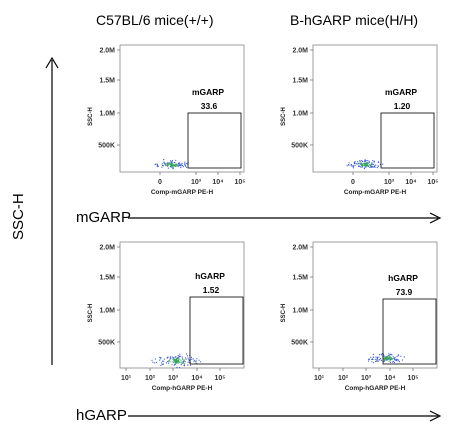  What do you see at coordinates (353, 182) in the screenshot?
I see `x-tick-label: 0` at bounding box center [353, 182].